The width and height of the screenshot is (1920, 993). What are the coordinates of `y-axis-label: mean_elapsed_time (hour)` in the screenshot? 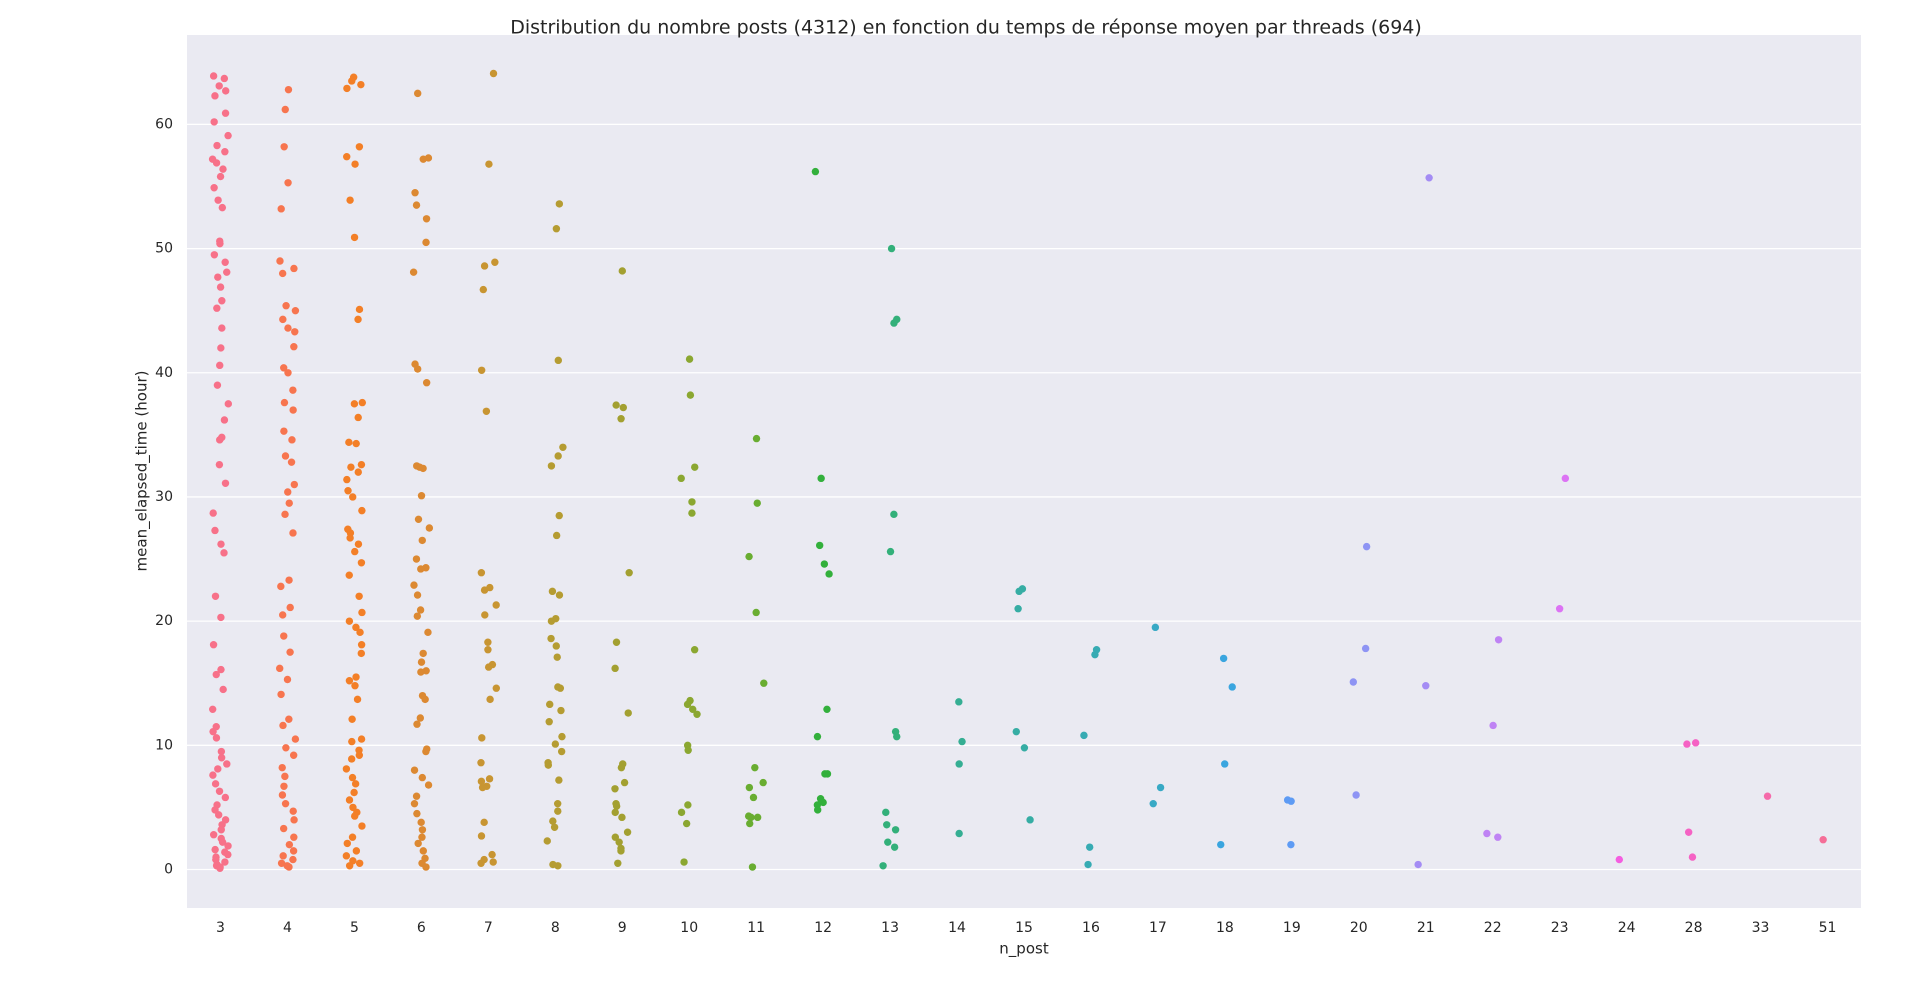 It's located at (142, 471).